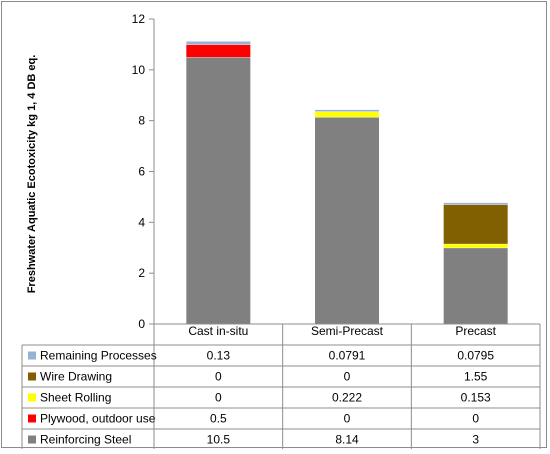 The width and height of the screenshot is (550, 454). Describe the element at coordinates (347, 356) in the screenshot. I see `data-label: 0.0791` at that location.